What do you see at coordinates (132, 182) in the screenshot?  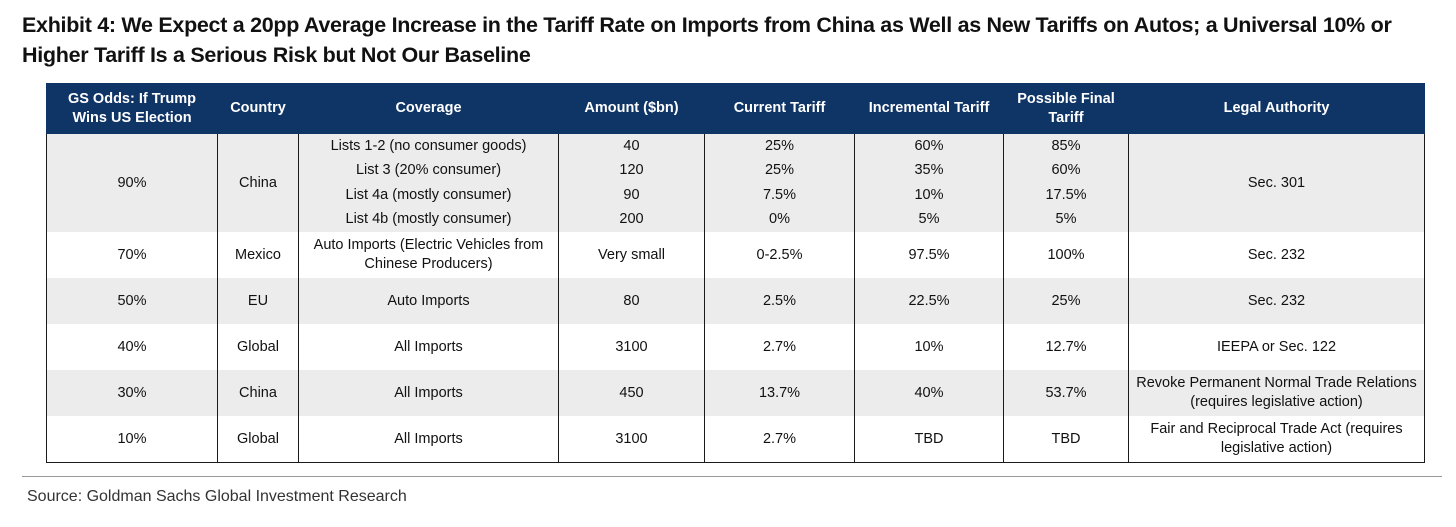 I see `odds-cell: 90%` at bounding box center [132, 182].